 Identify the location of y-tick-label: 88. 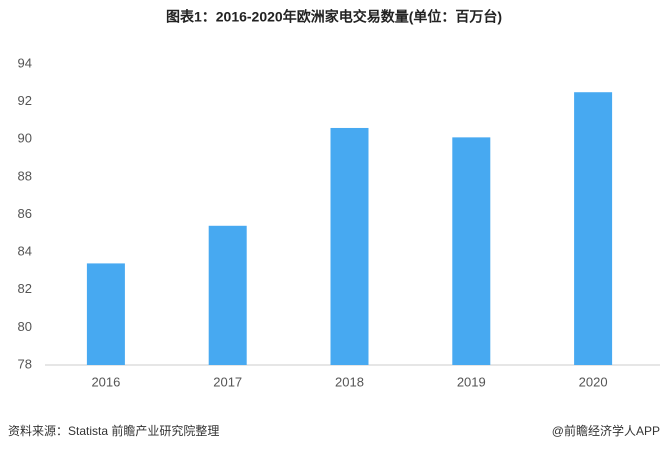
(25, 175).